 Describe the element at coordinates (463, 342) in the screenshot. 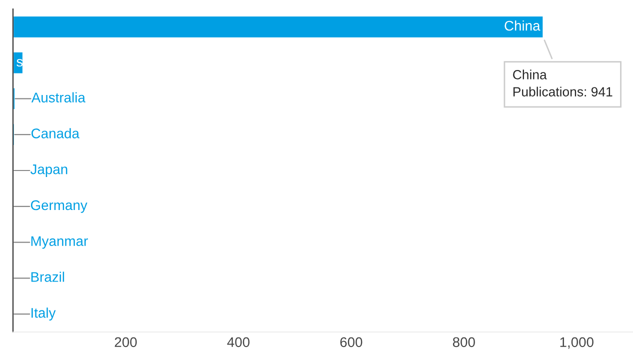

I see `x-tick-label: 800` at that location.